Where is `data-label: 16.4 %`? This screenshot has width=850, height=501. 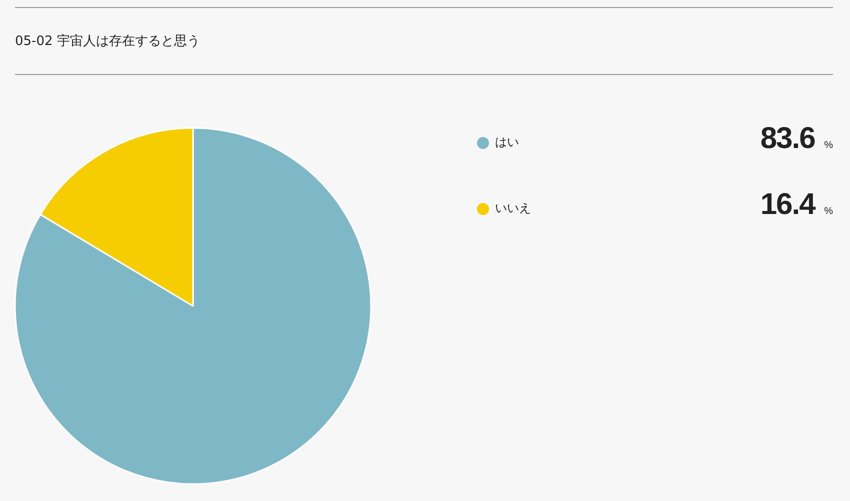
data-label: 16.4 % is located at coordinates (796, 205).